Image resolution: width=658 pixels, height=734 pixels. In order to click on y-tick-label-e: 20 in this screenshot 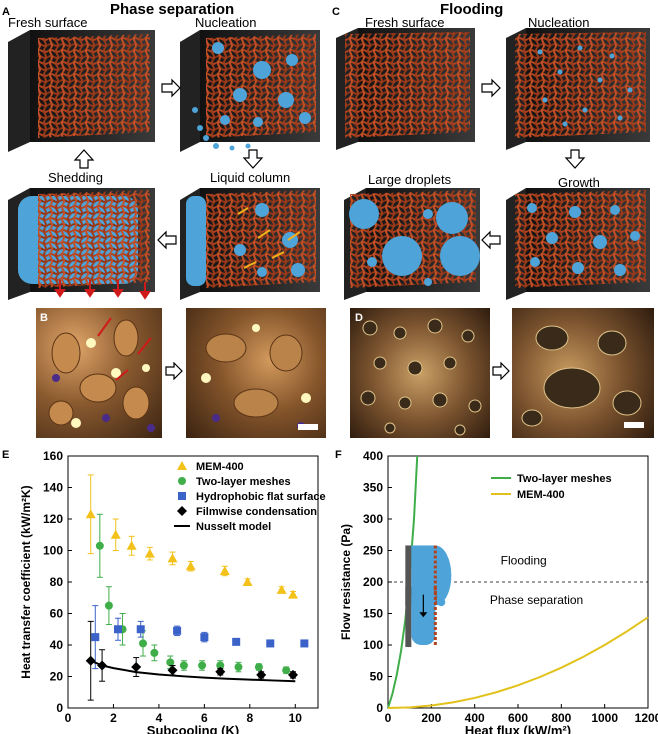, I will do `click(57, 677)`.